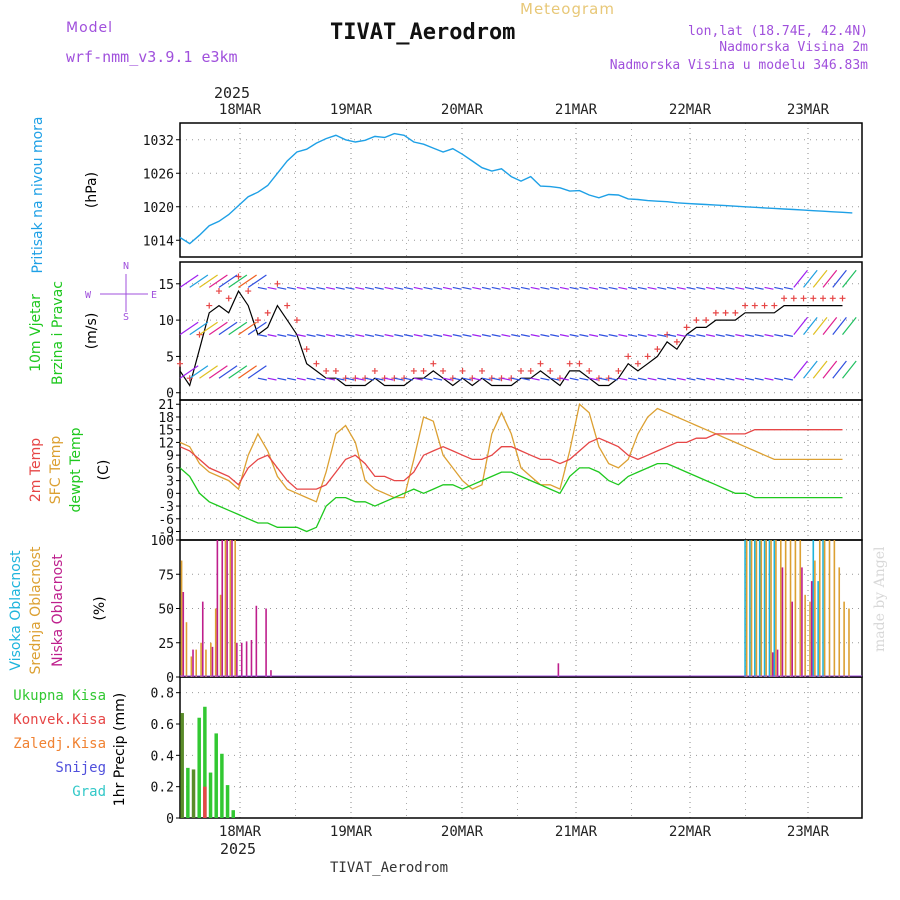 Image resolution: width=900 pixels, height=900 pixels. What do you see at coordinates (576, 110) in the screenshot?
I see `top-day-label: 21MAR` at bounding box center [576, 110].